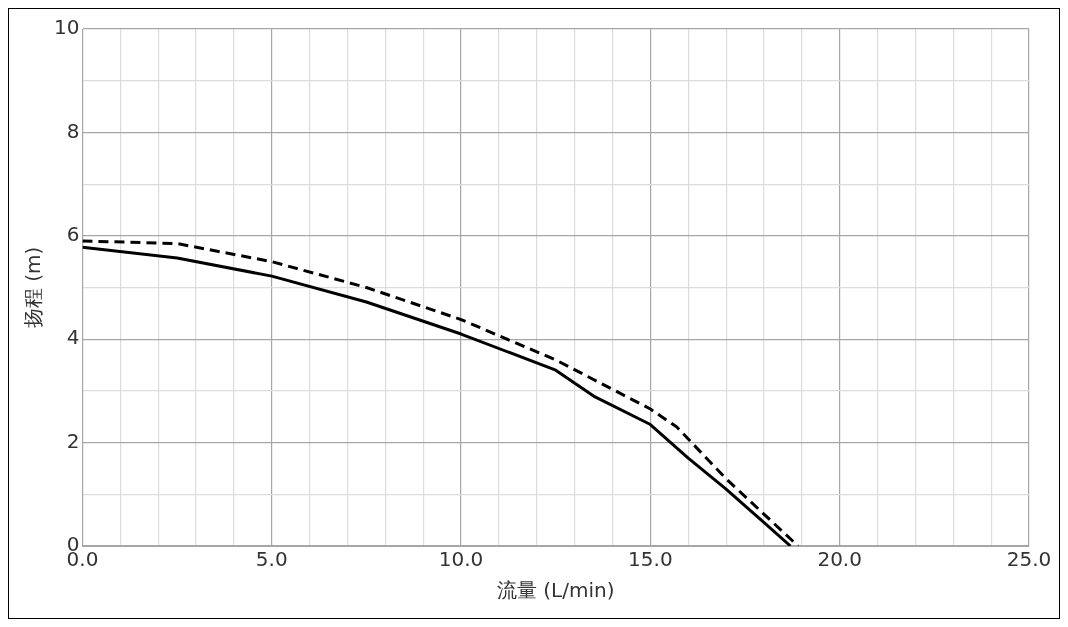 This screenshot has width=1068, height=627. Describe the element at coordinates (73, 234) in the screenshot. I see `y-tick-label: 6` at that location.